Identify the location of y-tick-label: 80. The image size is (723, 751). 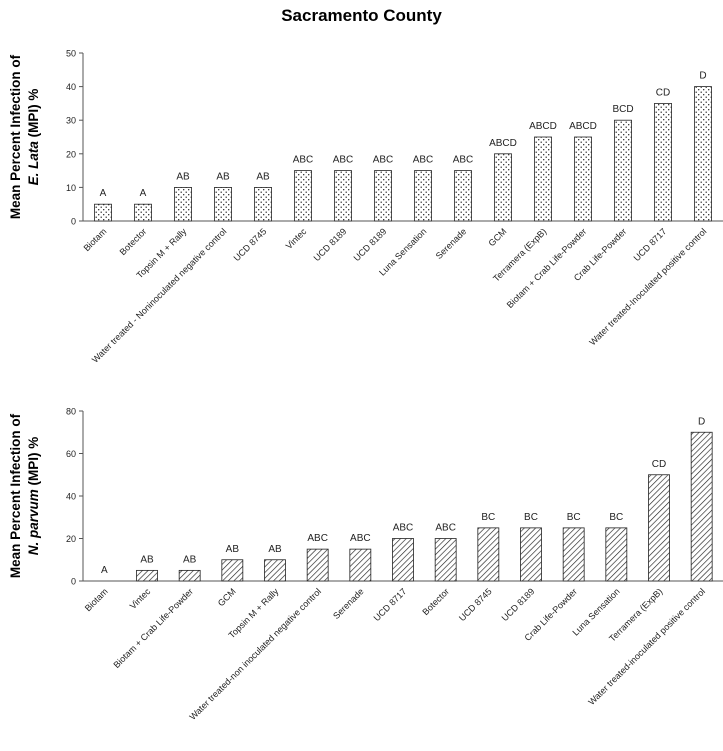
(71, 412).